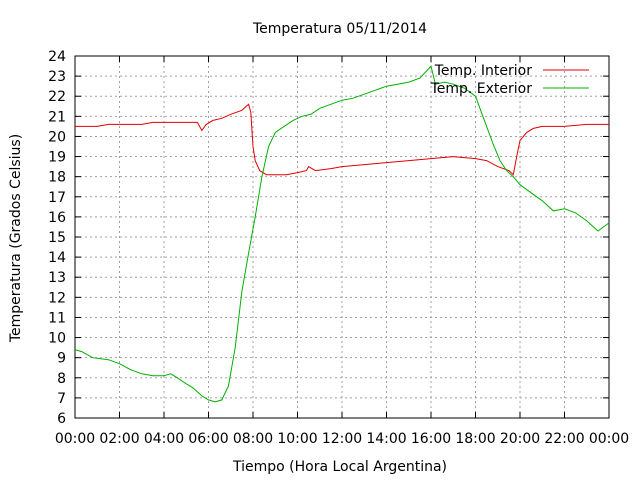  I want to click on x-tick-label: 02:00, so click(119, 439).